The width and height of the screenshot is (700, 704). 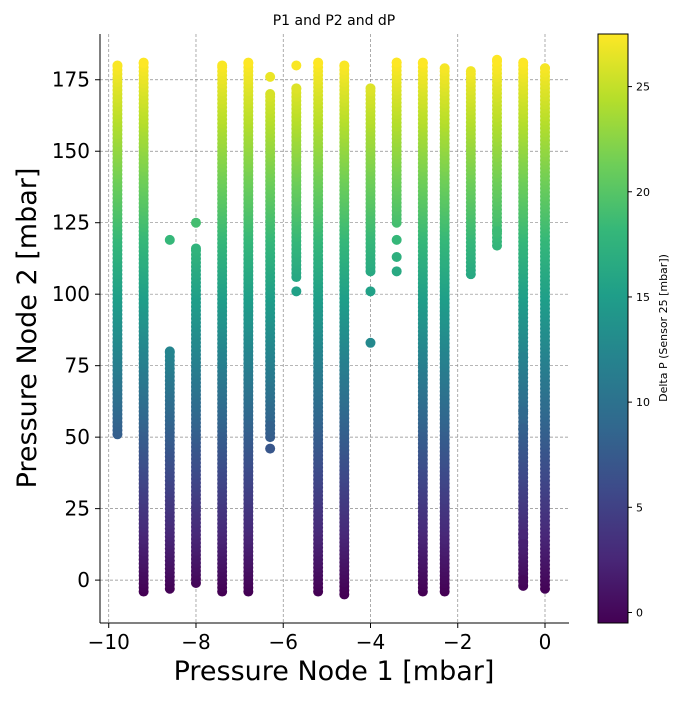 I want to click on colorbar-tick-label: 25, so click(x=643, y=87).